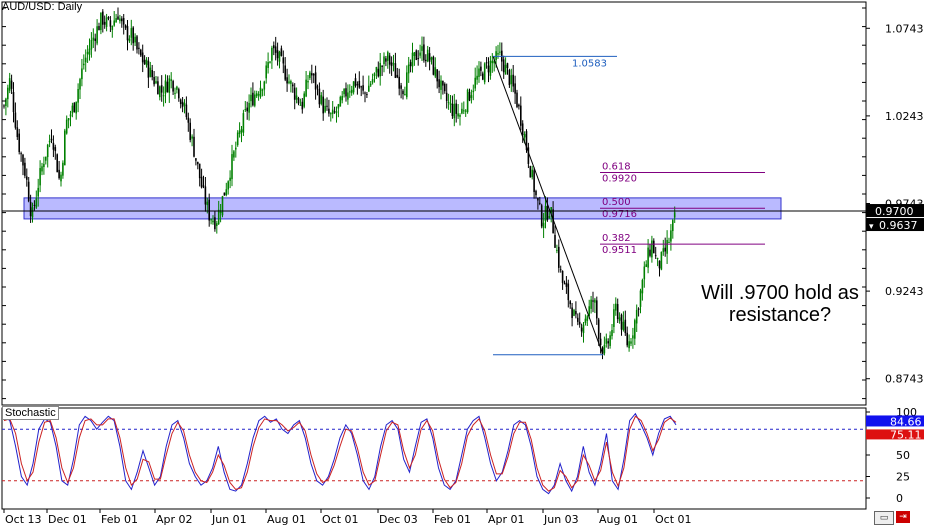 The width and height of the screenshot is (925, 528). I want to click on x-tick-label: Dec 01, so click(67, 519).